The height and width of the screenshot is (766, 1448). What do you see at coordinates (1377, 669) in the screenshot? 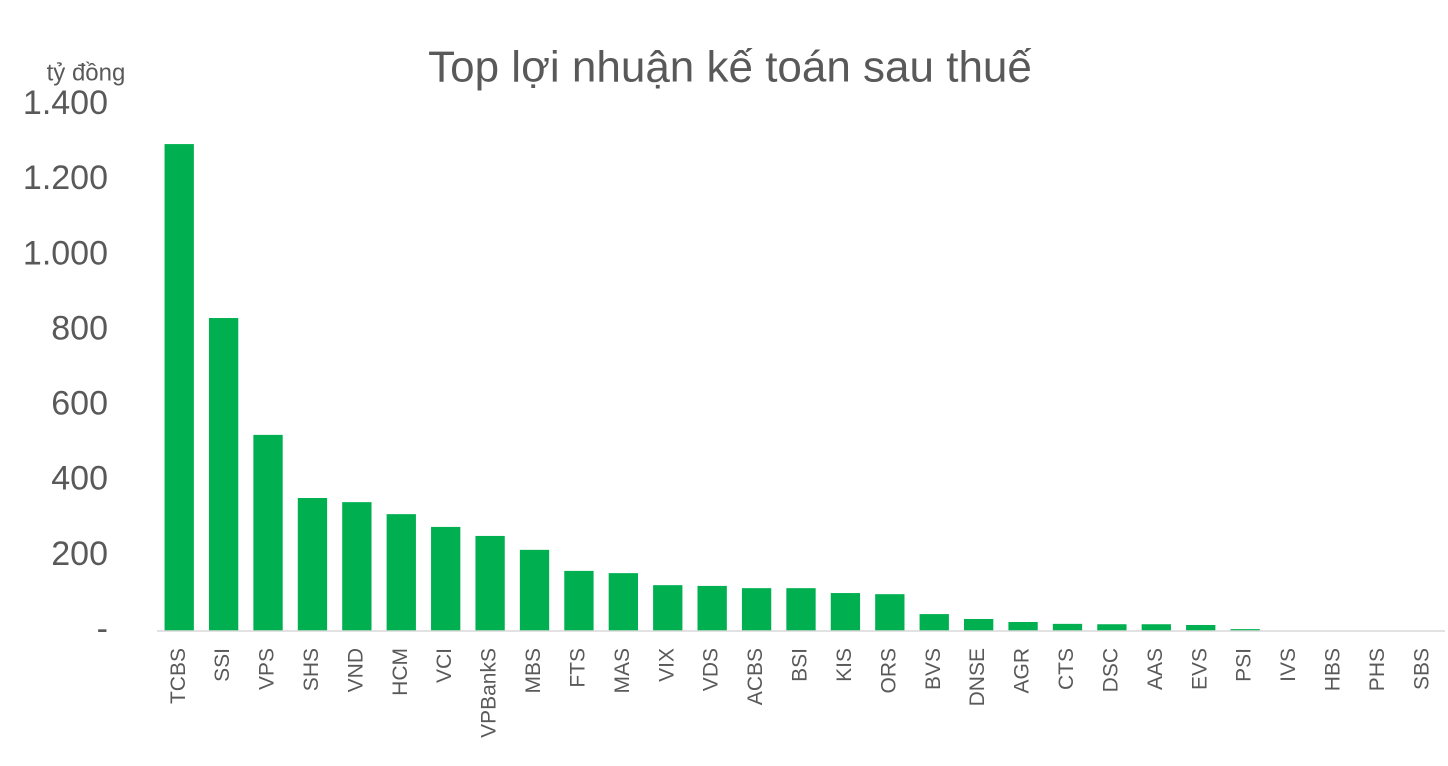
I see `x-tick-label: PHS` at bounding box center [1377, 669].